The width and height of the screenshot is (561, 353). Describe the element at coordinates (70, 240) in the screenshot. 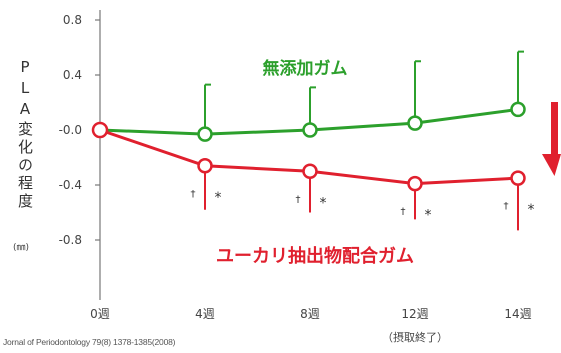

I see `y-tick-label: -0.8` at that location.